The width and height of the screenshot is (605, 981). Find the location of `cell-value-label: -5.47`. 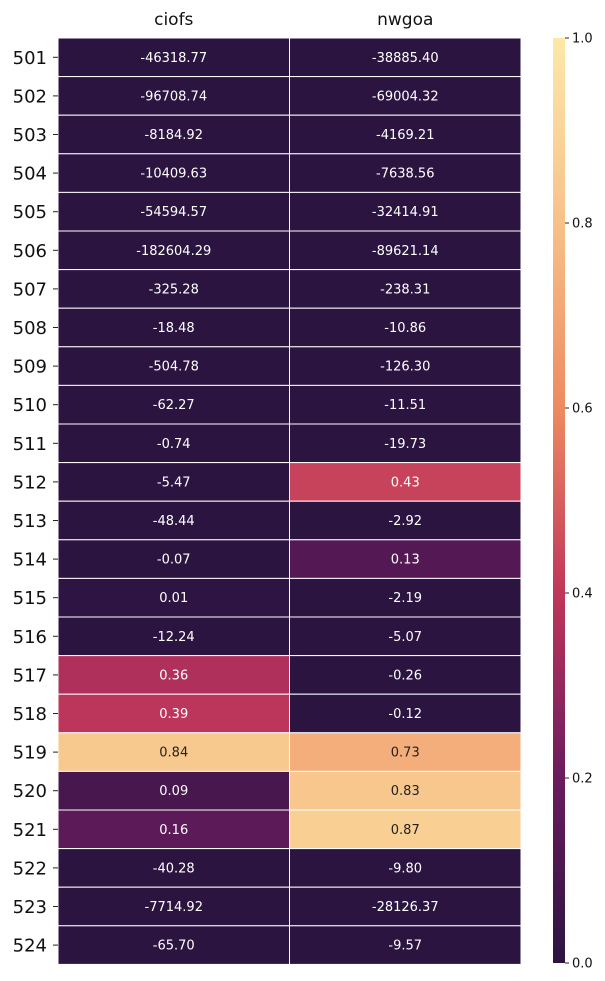

cell-value-label: -5.47 is located at coordinates (174, 482).